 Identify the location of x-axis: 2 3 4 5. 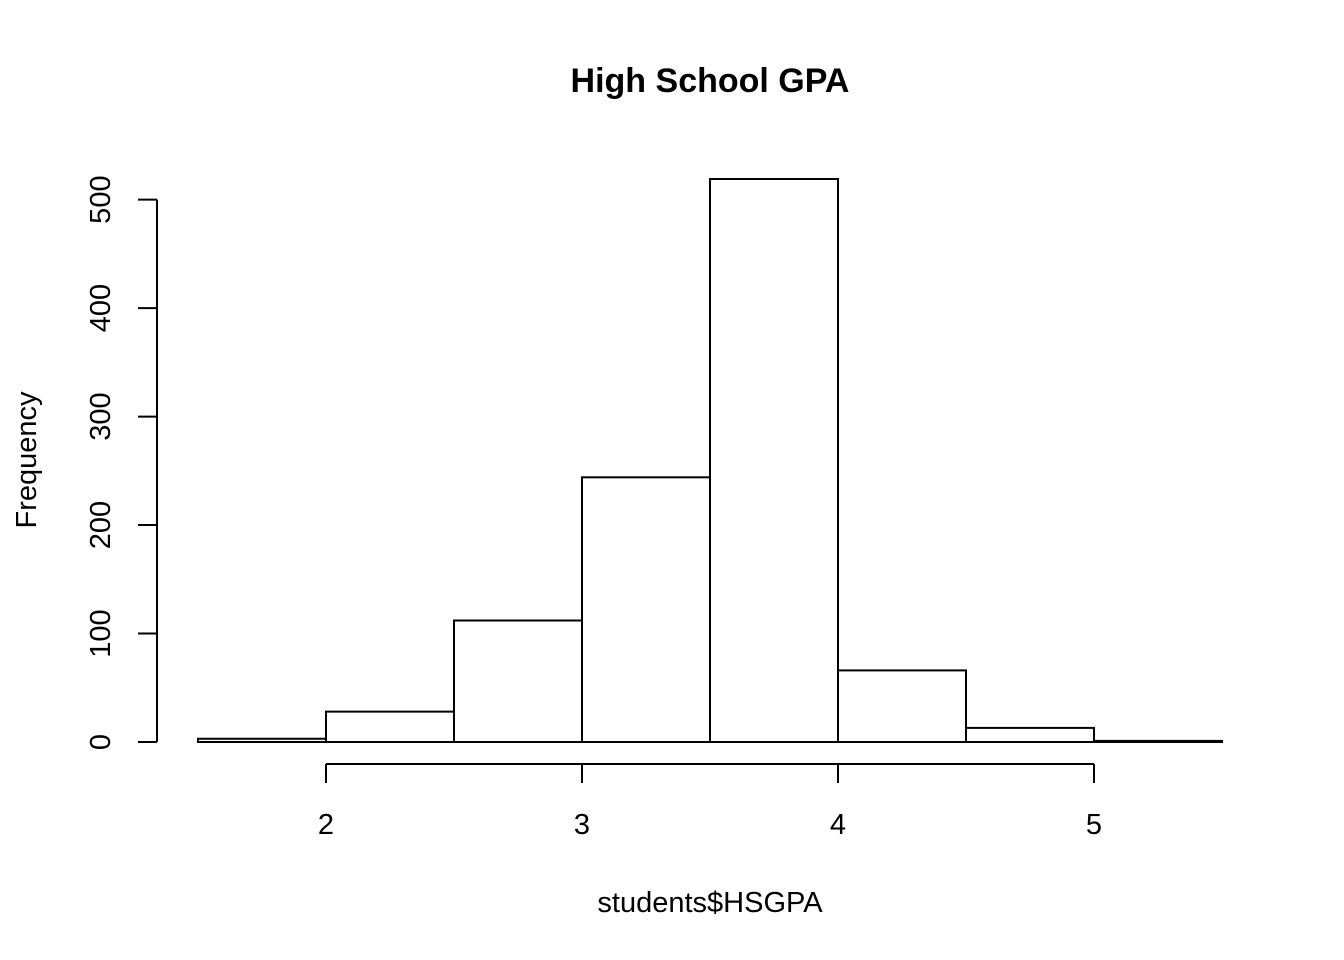
(710, 802).